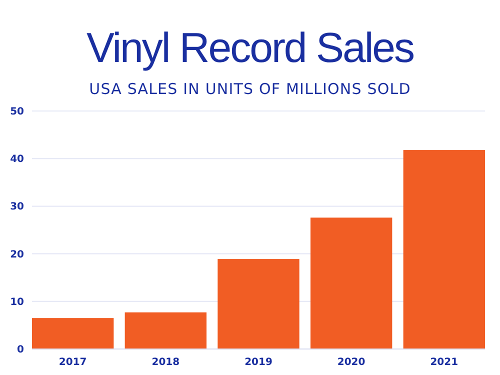 Image resolution: width=500 pixels, height=375 pixels. What do you see at coordinates (17, 302) in the screenshot?
I see `y-tick-label: 10` at bounding box center [17, 302].